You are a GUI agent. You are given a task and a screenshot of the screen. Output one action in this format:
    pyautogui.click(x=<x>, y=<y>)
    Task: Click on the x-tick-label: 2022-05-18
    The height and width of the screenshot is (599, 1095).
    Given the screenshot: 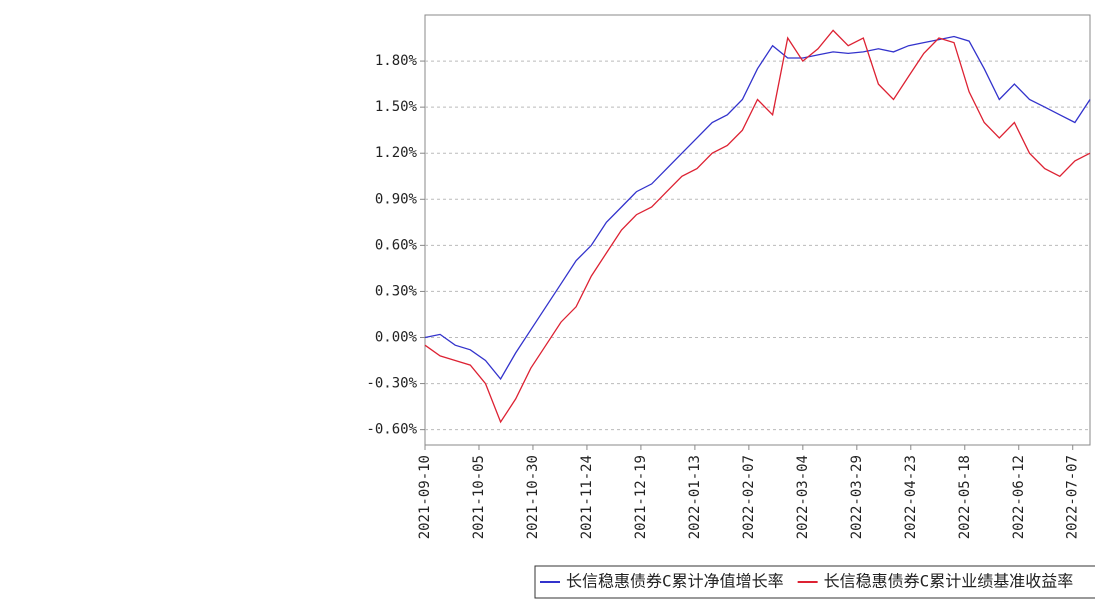 What is the action you would take?
    pyautogui.click(x=965, y=497)
    